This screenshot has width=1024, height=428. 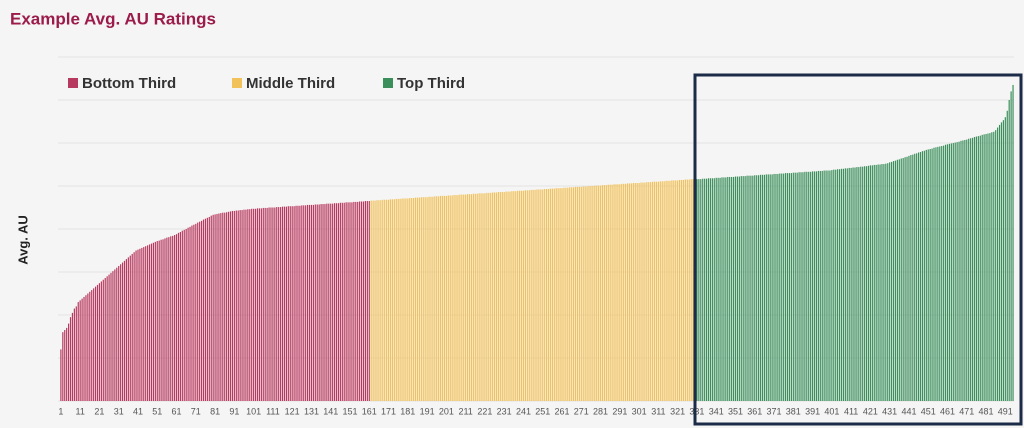 What do you see at coordinates (157, 411) in the screenshot?
I see `x-tick-label: 51` at bounding box center [157, 411].